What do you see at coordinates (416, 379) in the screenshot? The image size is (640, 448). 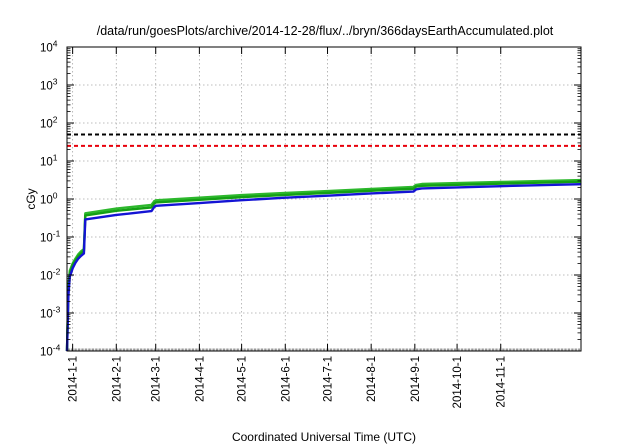 I see `x-tick-label: 2014-9-1` at bounding box center [416, 379].